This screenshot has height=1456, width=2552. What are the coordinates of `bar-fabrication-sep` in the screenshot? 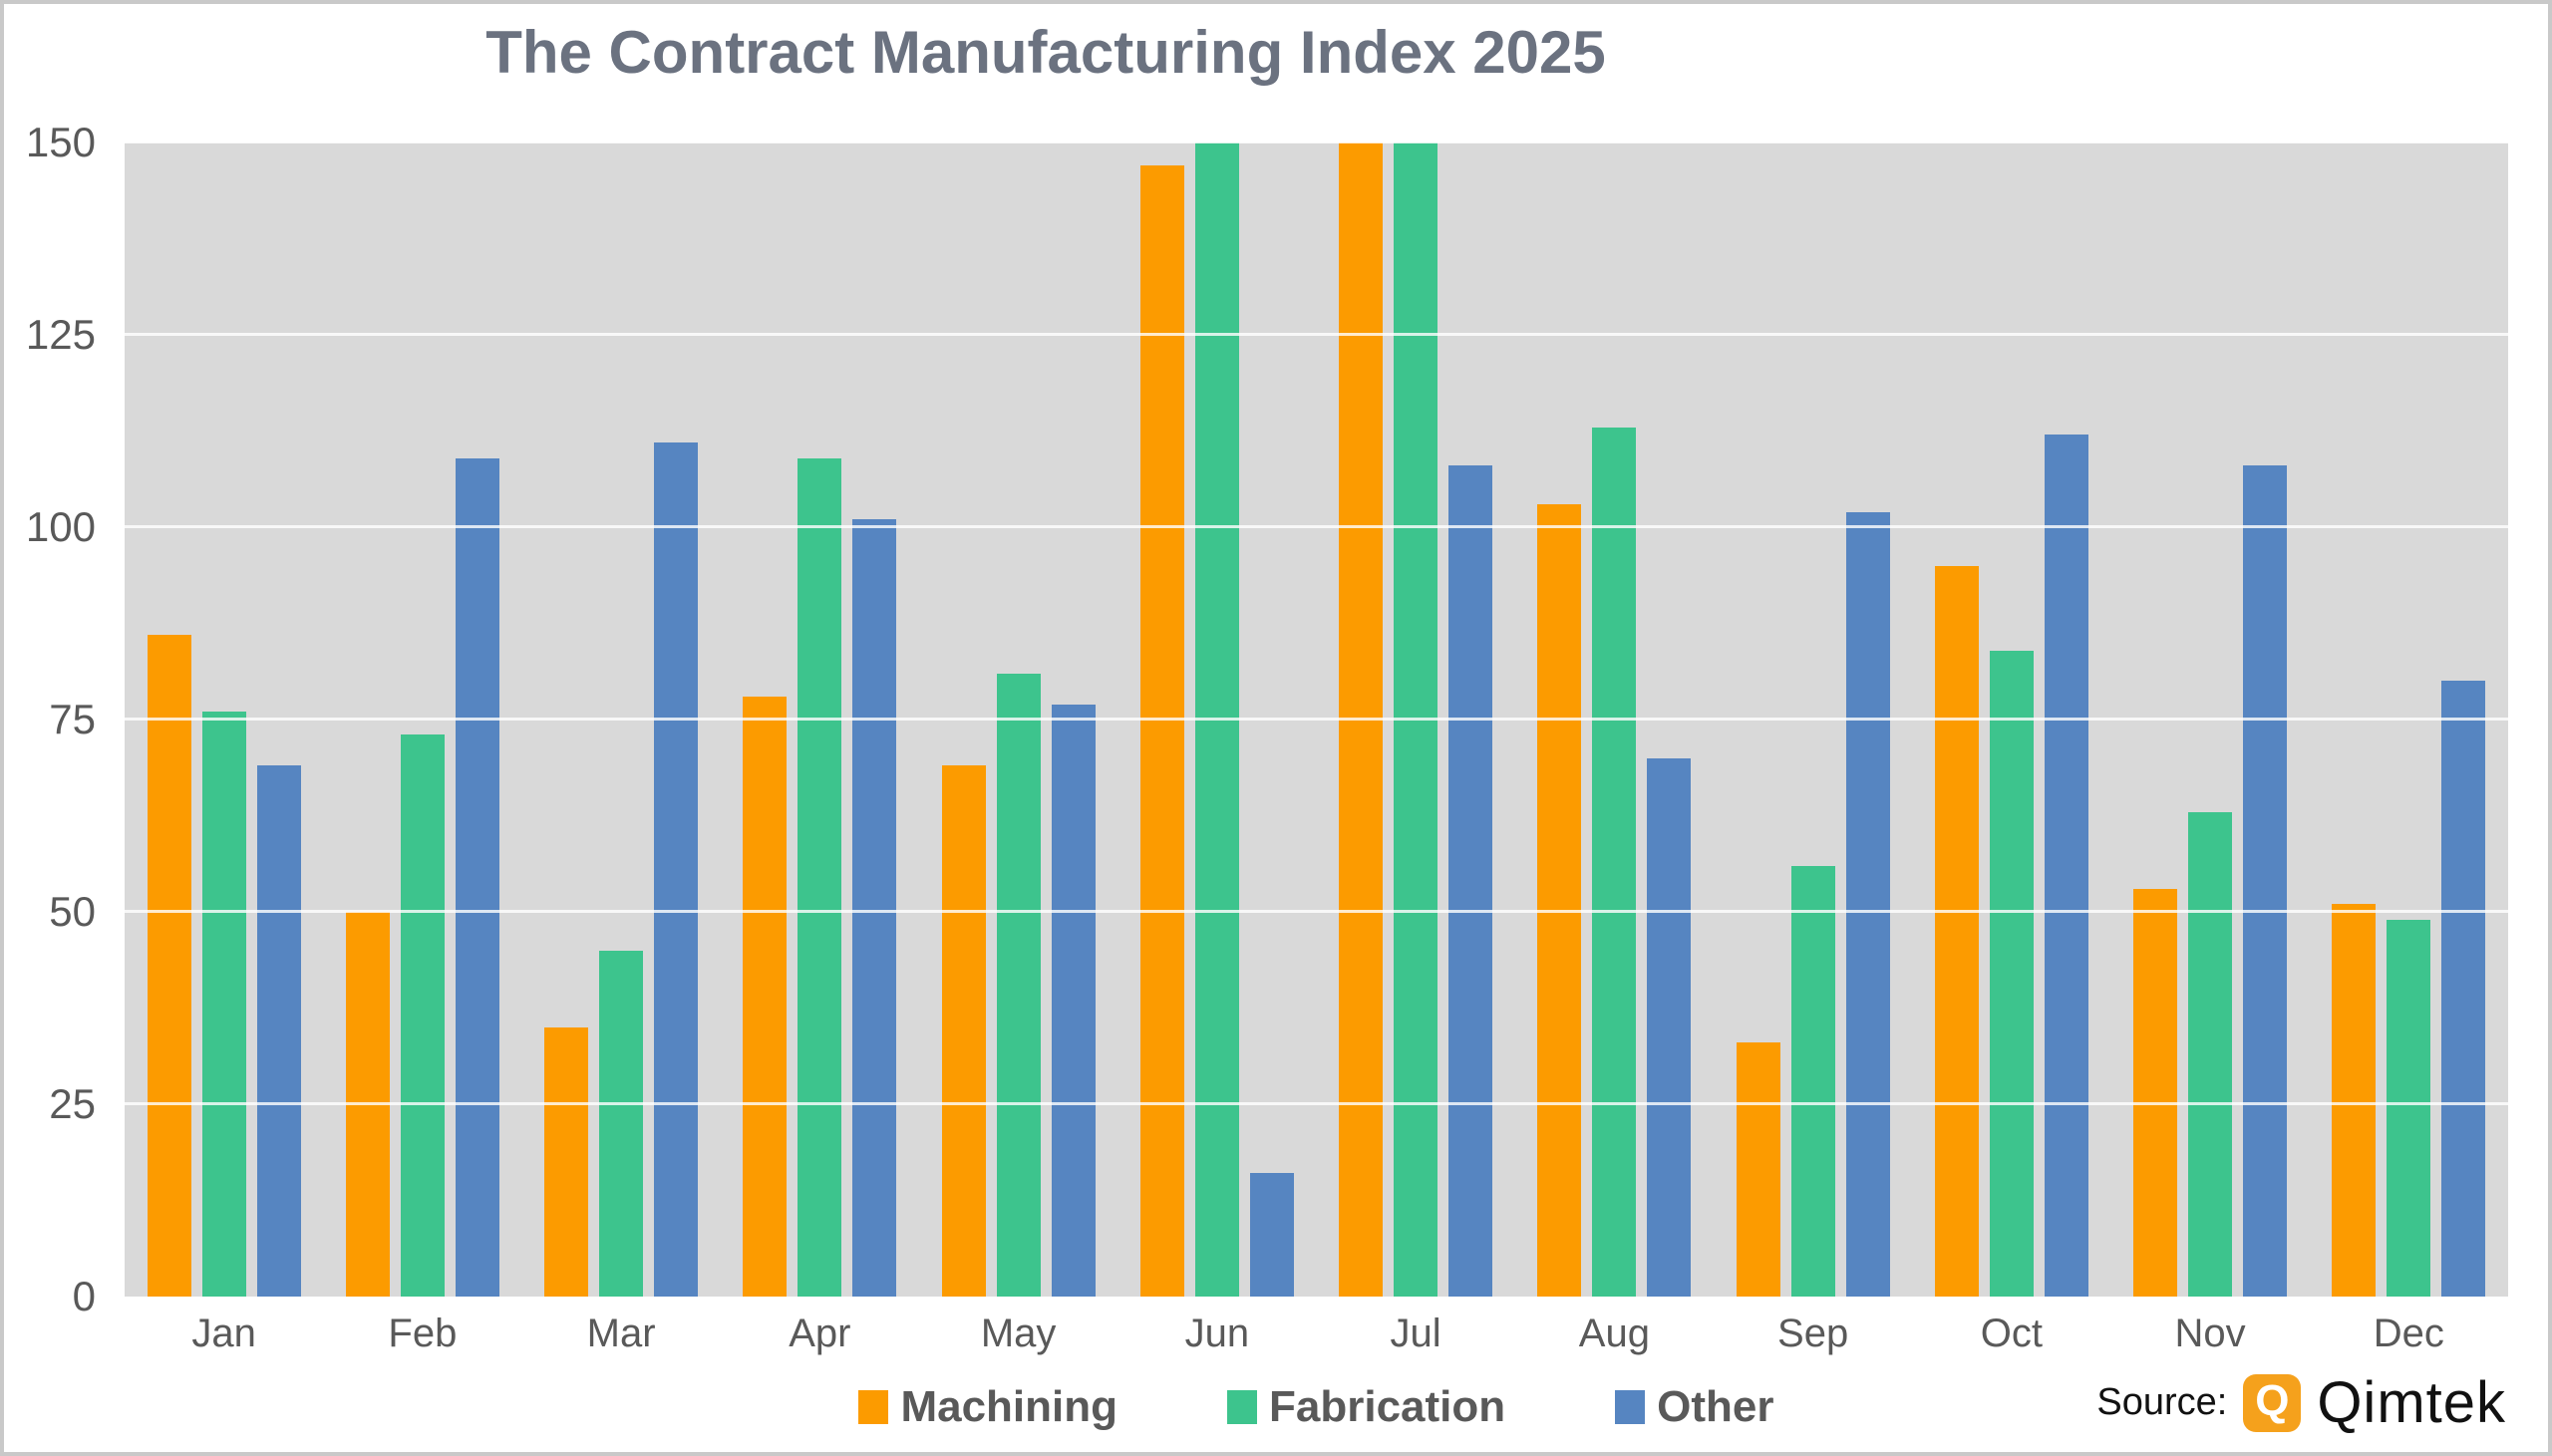 It's located at (1812, 1081).